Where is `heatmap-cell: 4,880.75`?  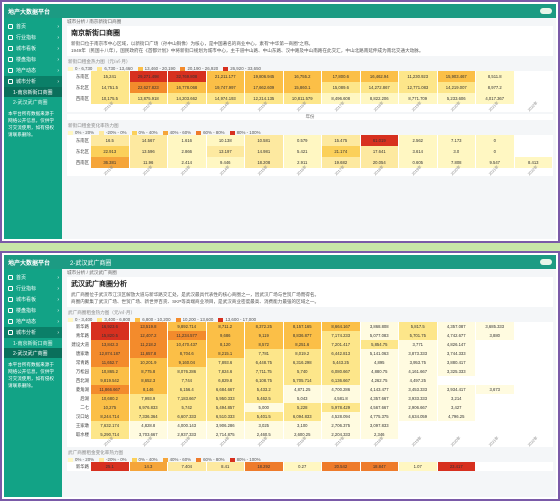
heatmap-cell: 4,880.75 is located at coordinates (379, 371).